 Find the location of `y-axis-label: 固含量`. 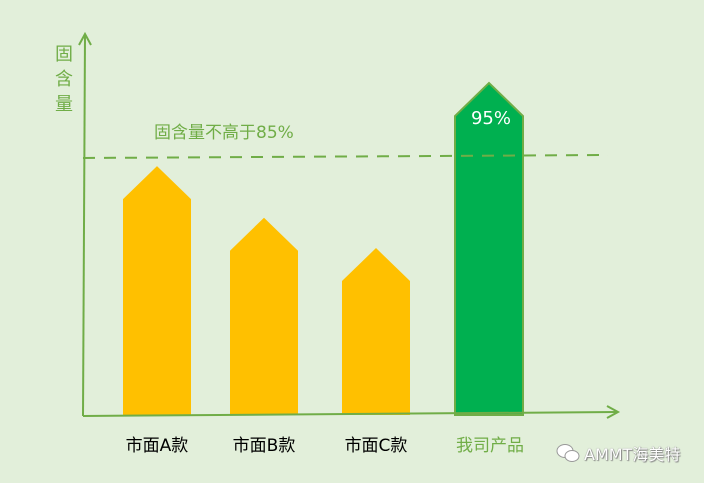

y-axis-label: 固含量 is located at coordinates (64, 79).